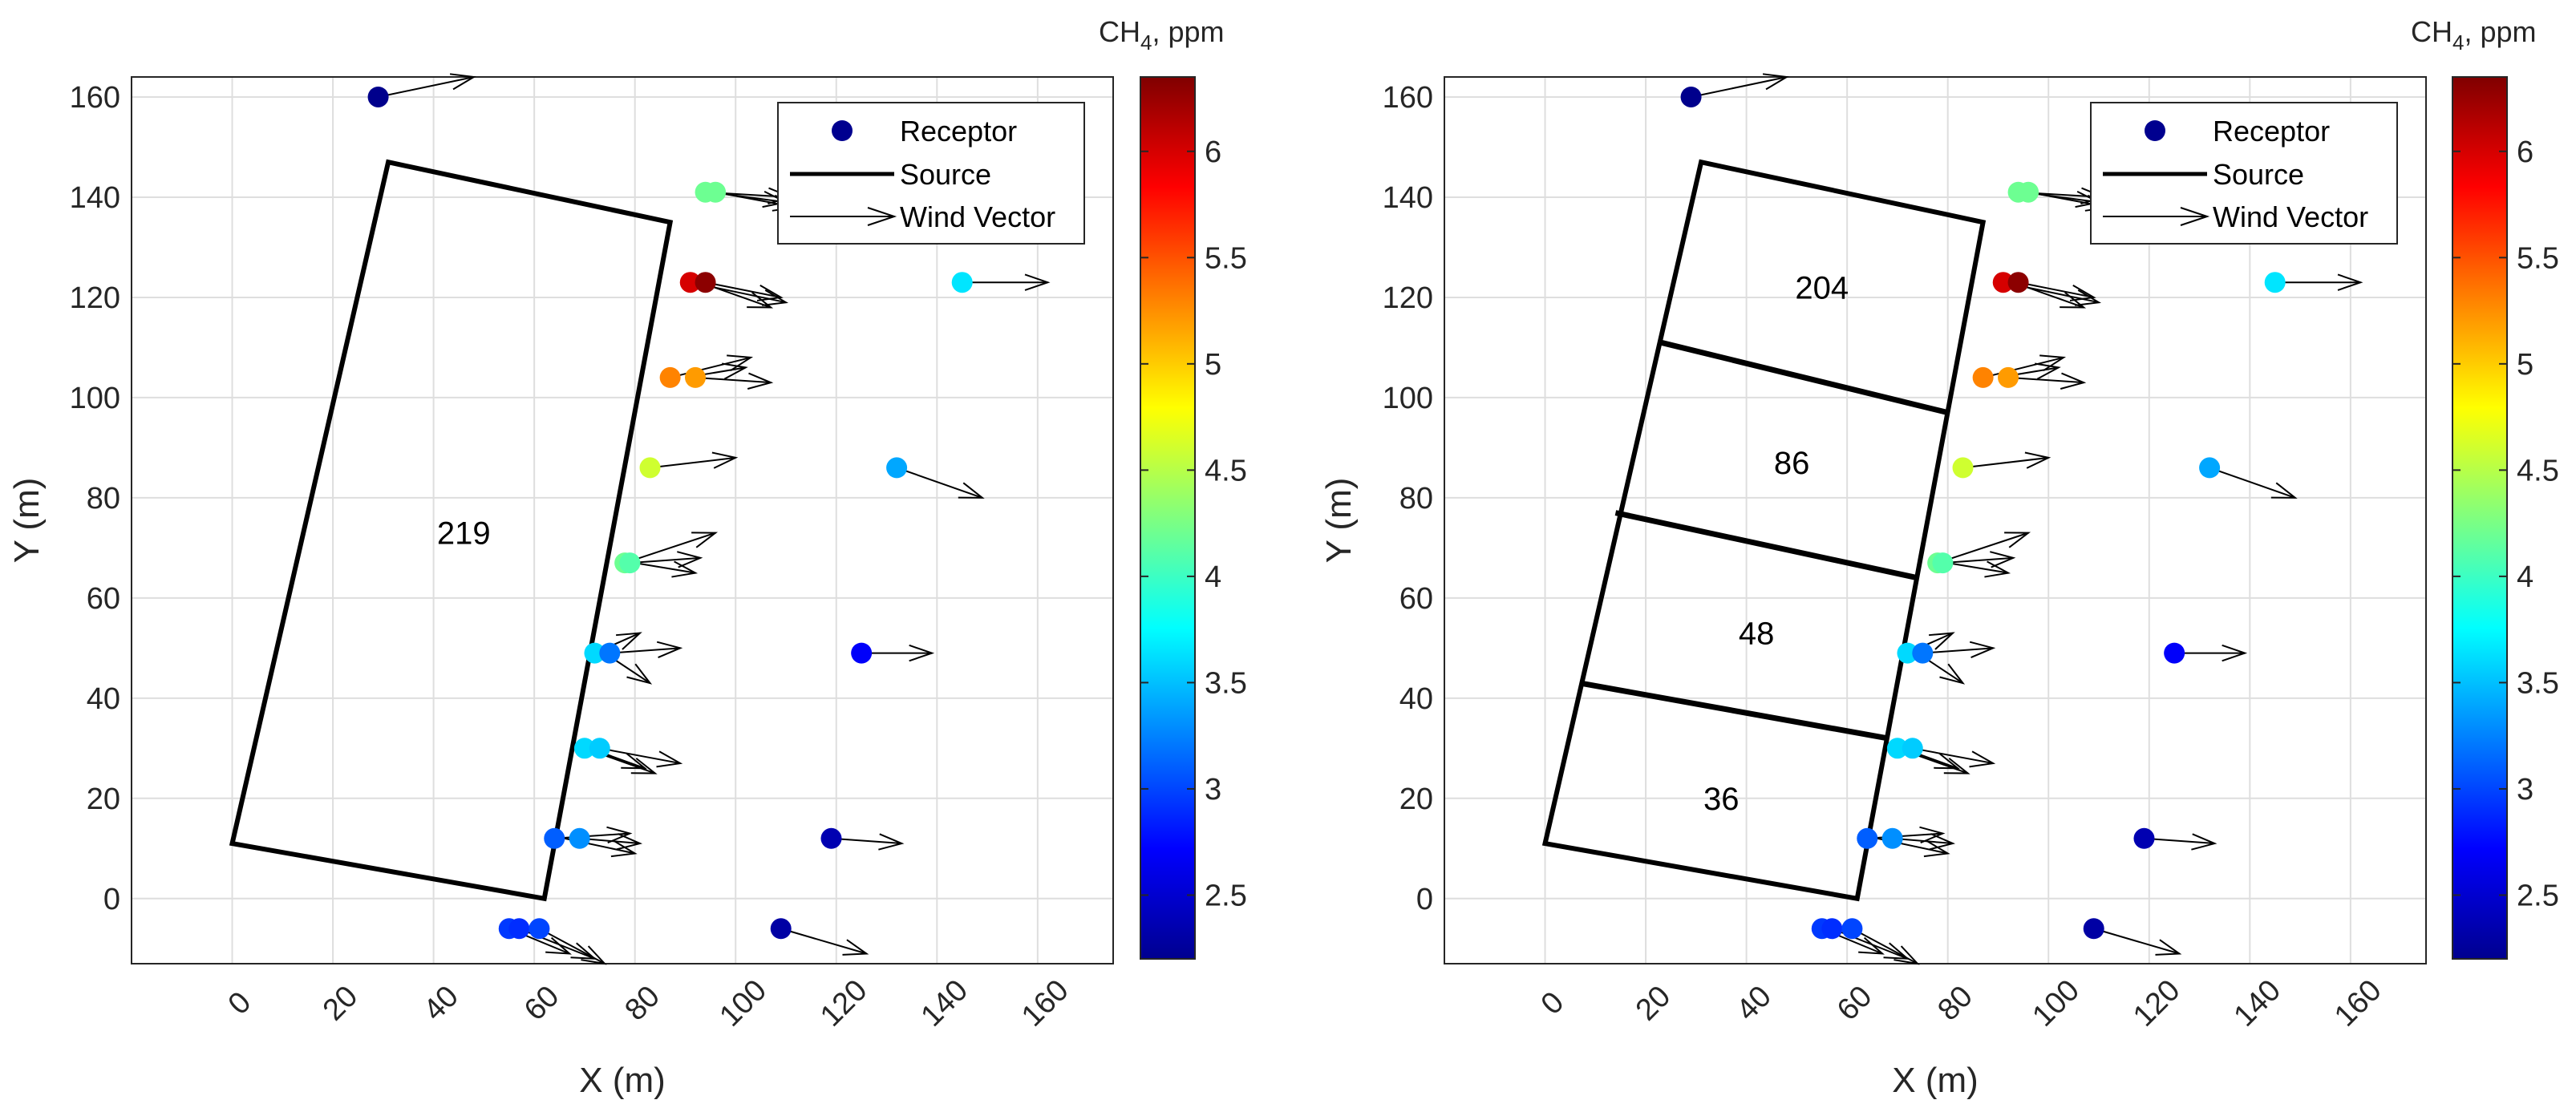 The height and width of the screenshot is (1108, 2576). I want to click on colorbar-ticks: 2.5 3 3.5 4 4.5 5 5.5 6, so click(1193, 523).